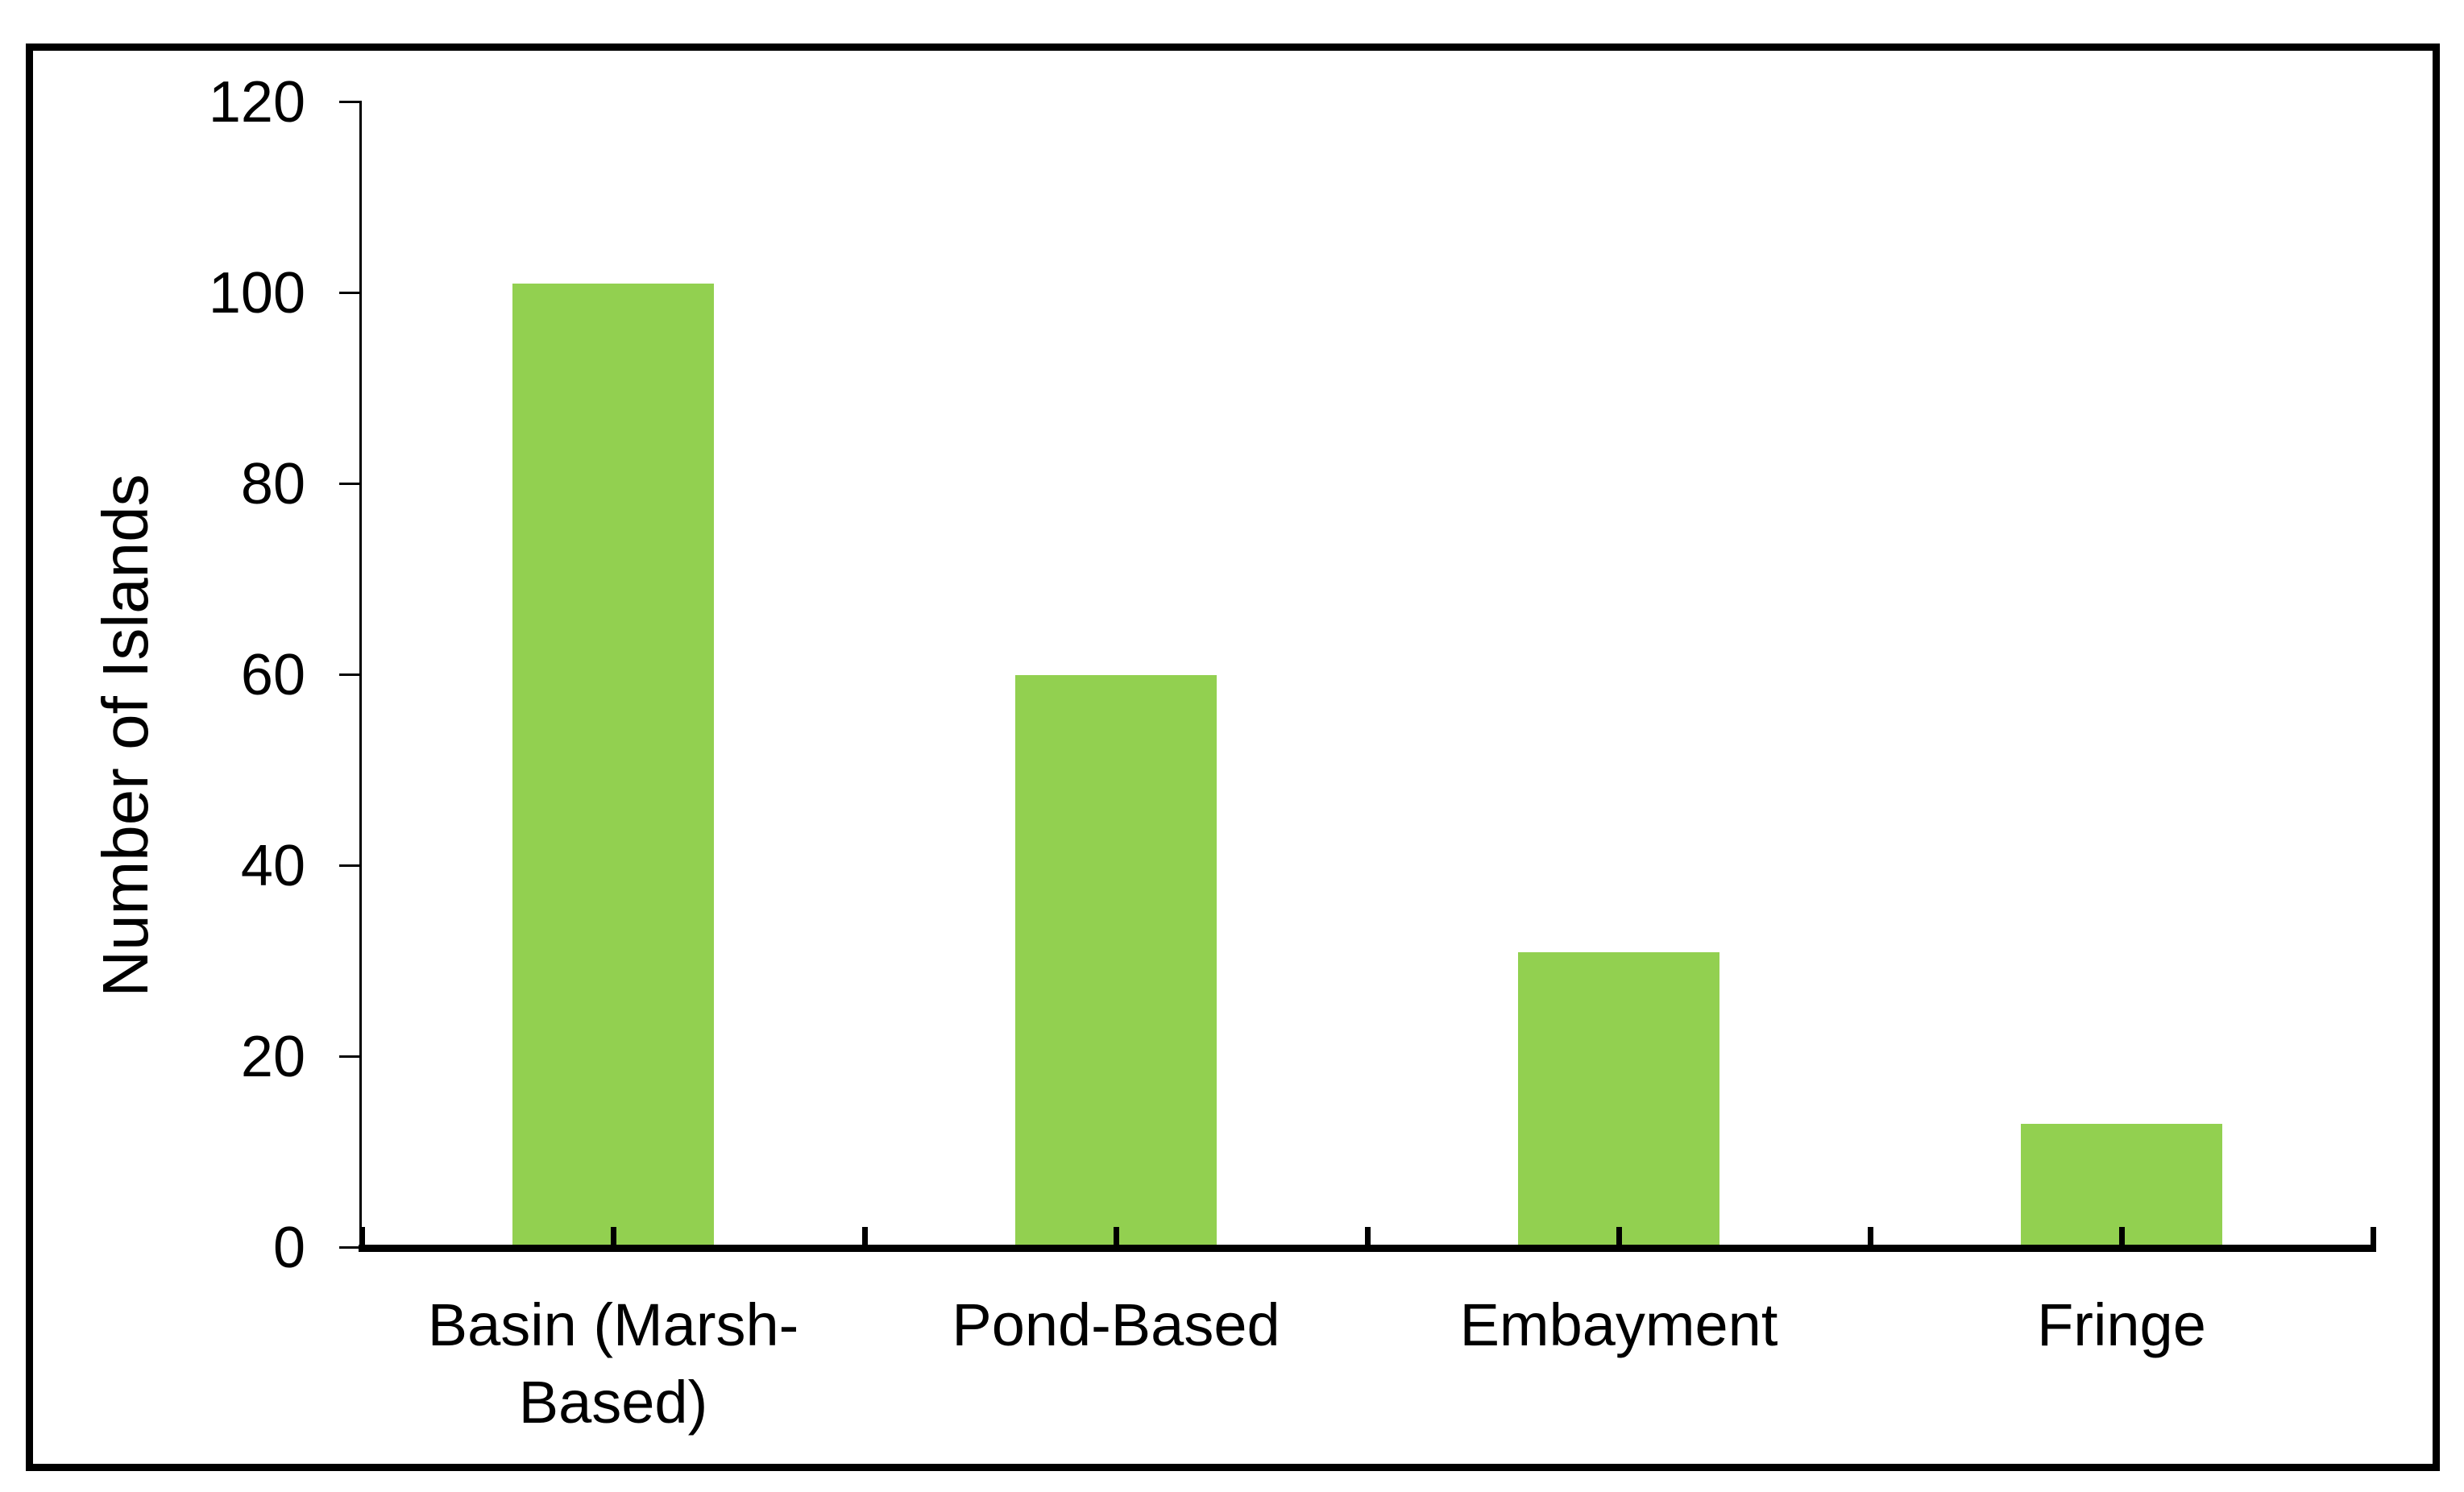 Image resolution: width=2464 pixels, height=1492 pixels. I want to click on x-category-label: Embayment, so click(1618, 1324).